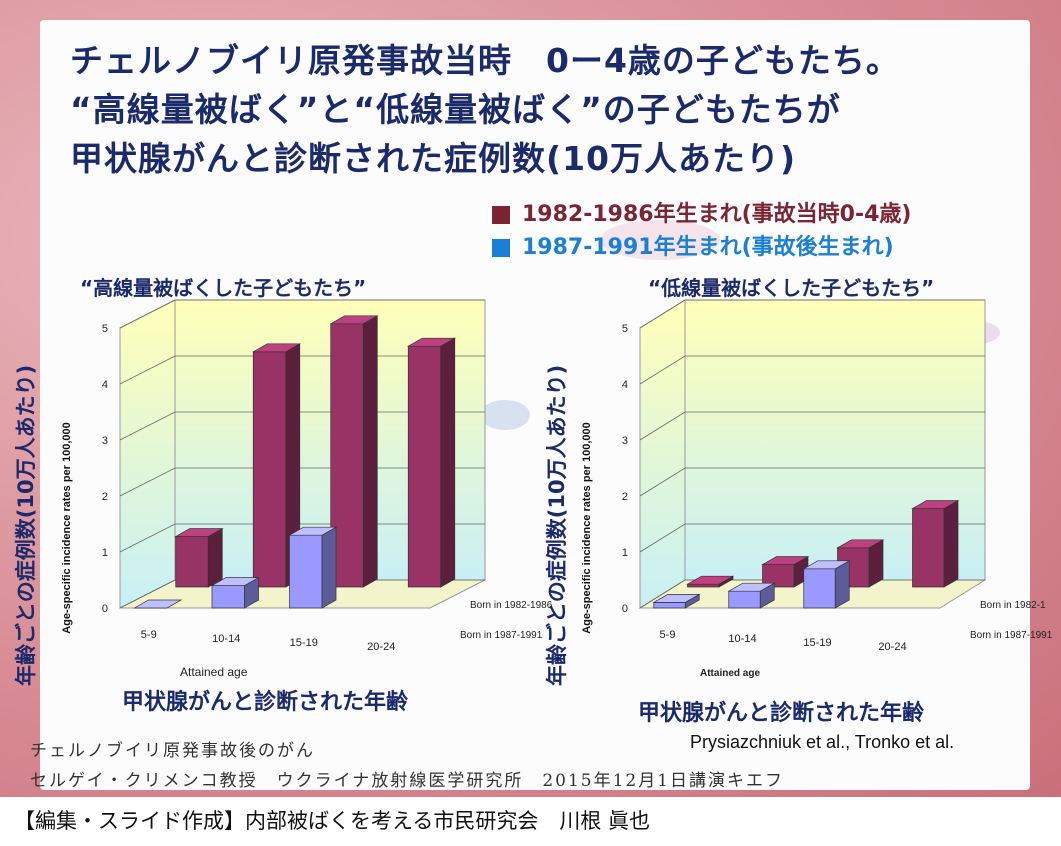  What do you see at coordinates (625, 609) in the screenshot?
I see `right-y-tick-label: 0` at bounding box center [625, 609].